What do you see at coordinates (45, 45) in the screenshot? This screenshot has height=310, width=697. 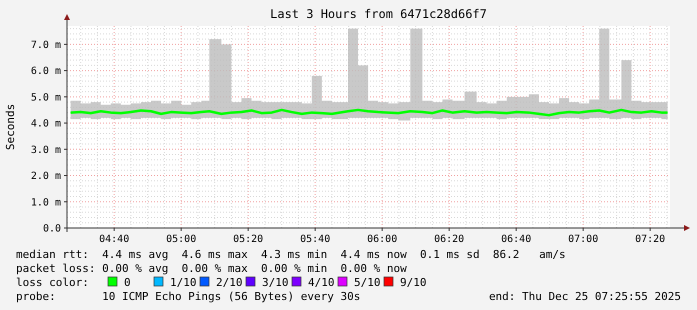 I see `y-tick-label: 7.0 m` at bounding box center [45, 45].